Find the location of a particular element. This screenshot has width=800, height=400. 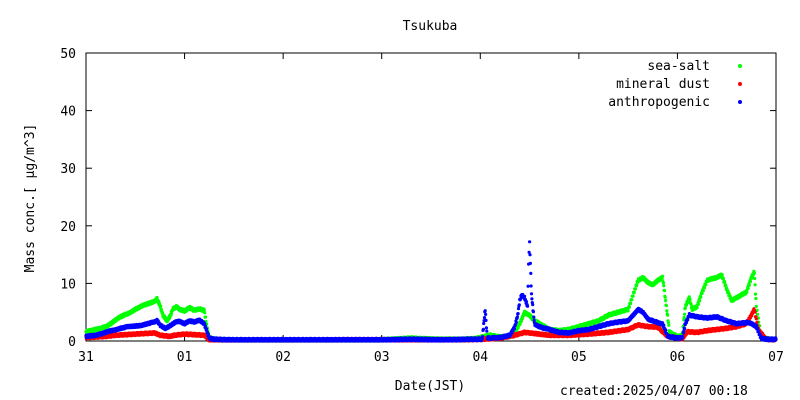

x-tick-label: 31 is located at coordinates (86, 357).